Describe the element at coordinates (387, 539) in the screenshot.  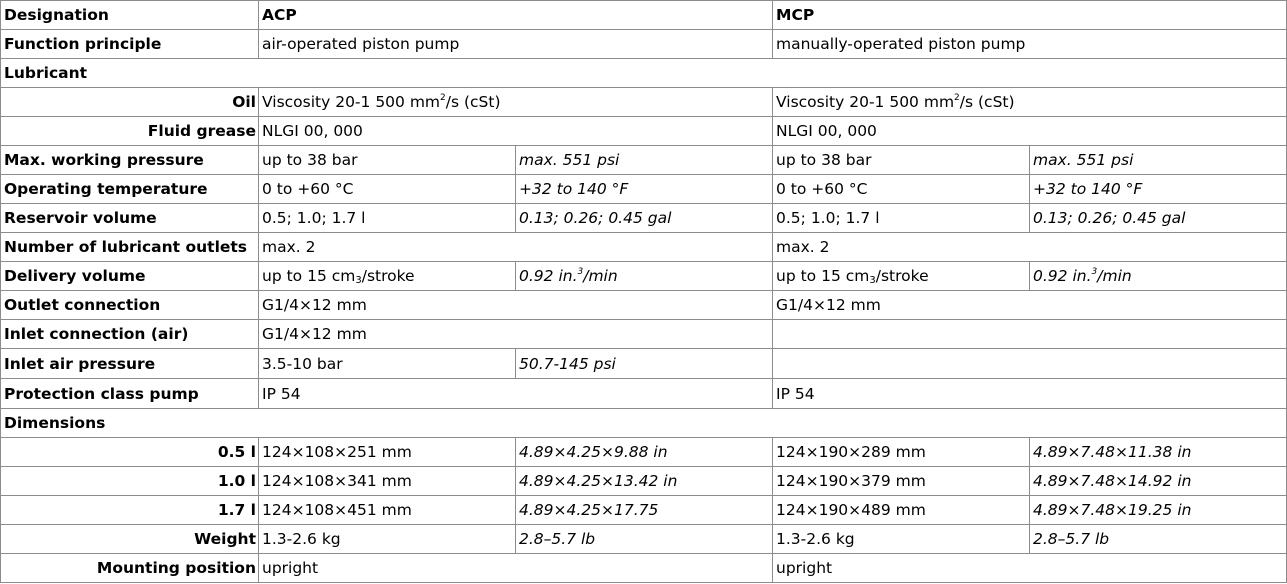
I see `acp-metric-value: 1.3-2.6 kg` at that location.